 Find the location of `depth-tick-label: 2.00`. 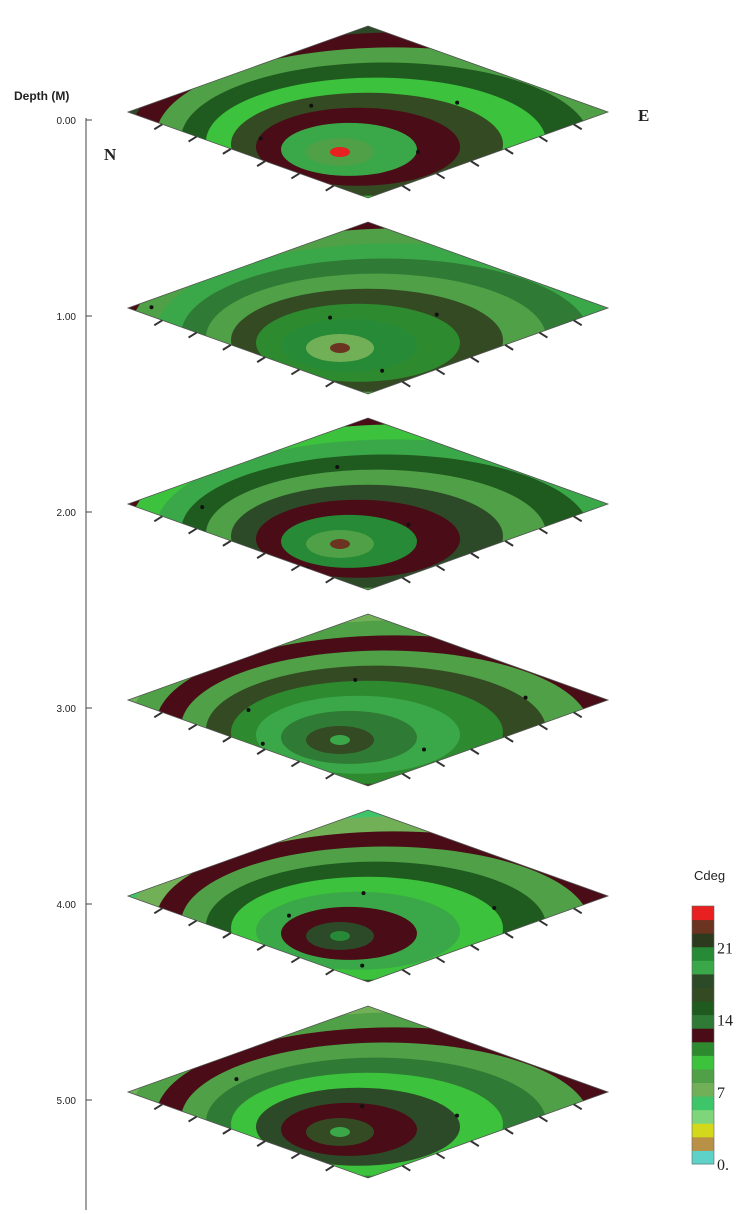

depth-tick-label: 2.00 is located at coordinates (67, 513).